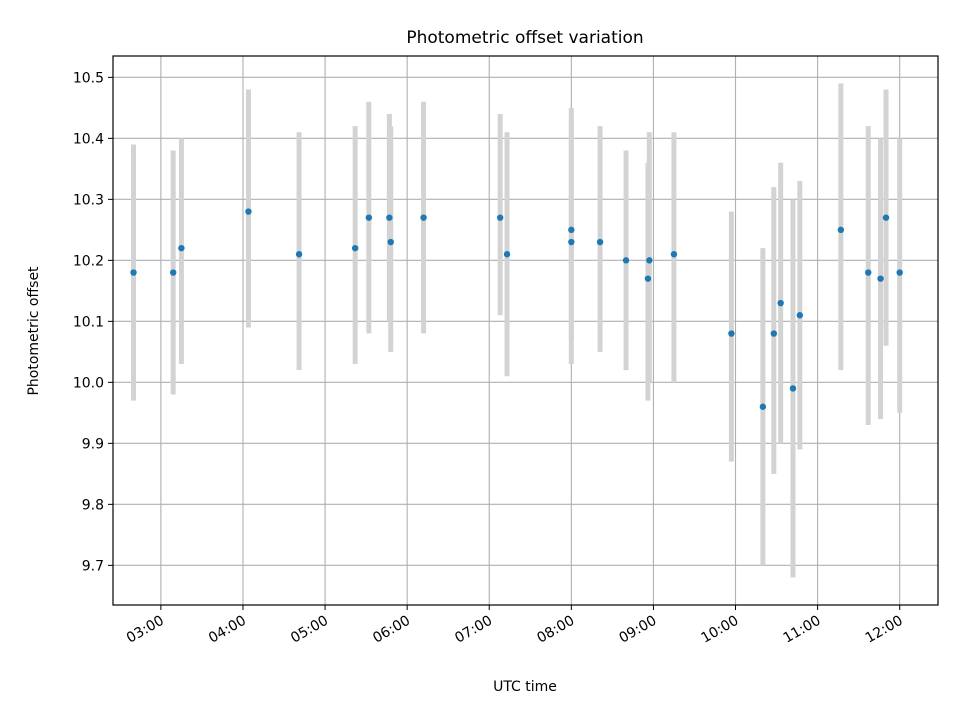 The width and height of the screenshot is (960, 720). What do you see at coordinates (93, 444) in the screenshot?
I see `y-tick-label: 9.9` at bounding box center [93, 444].